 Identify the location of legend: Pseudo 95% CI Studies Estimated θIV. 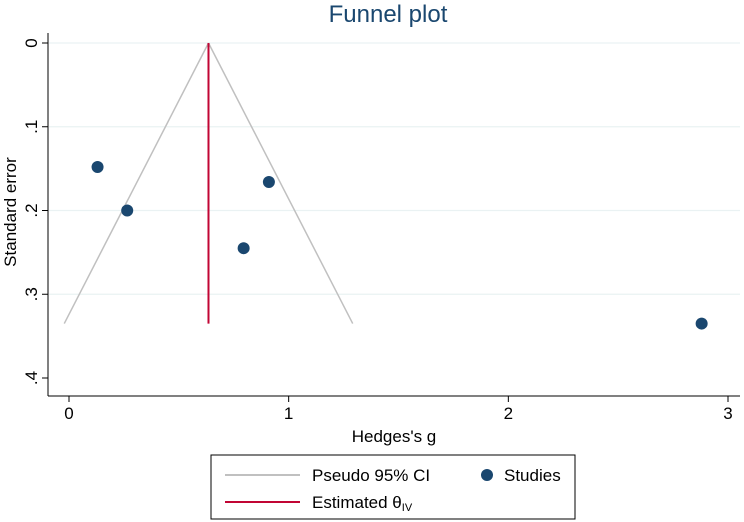
(393, 487).